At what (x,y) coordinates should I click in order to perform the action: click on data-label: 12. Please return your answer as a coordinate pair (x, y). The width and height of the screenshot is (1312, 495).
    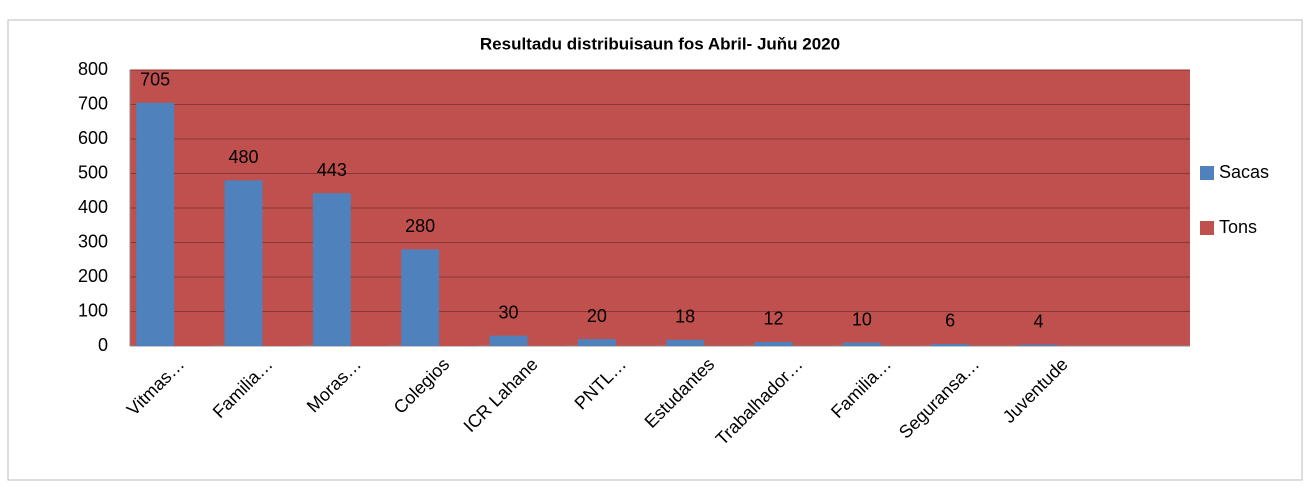
    Looking at the image, I should click on (773, 319).